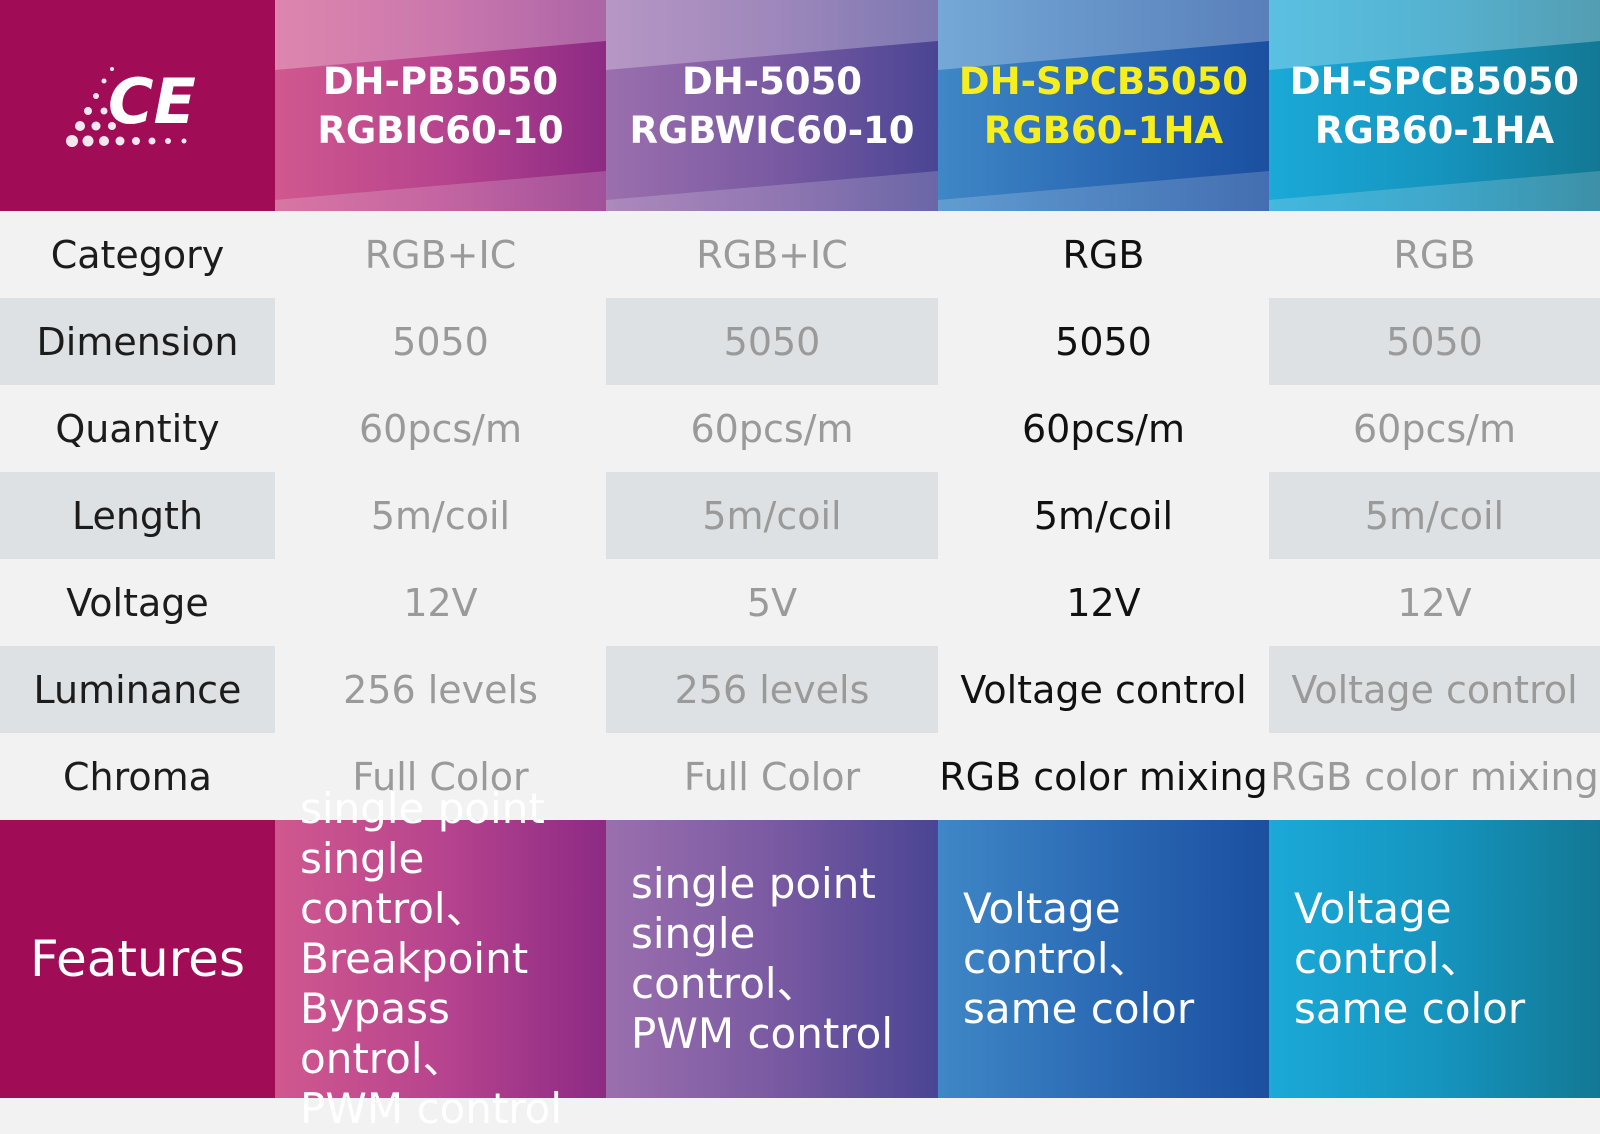  What do you see at coordinates (1103, 105) in the screenshot?
I see `column-header-3: DH-SPCB5050 RGB60-1HA` at bounding box center [1103, 105].